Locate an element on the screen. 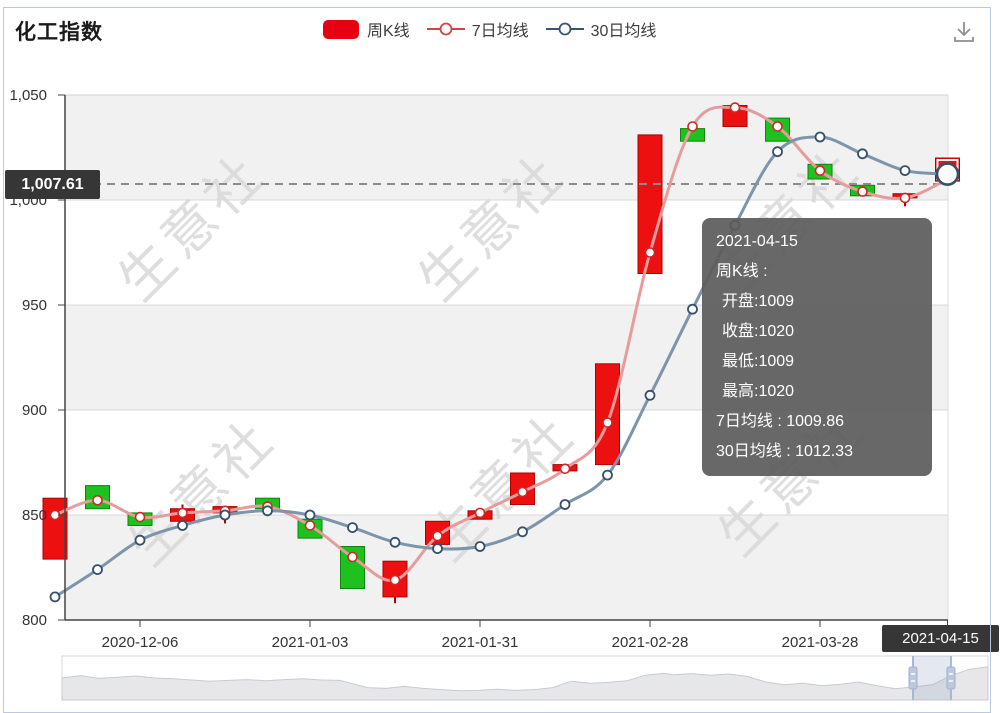 Image resolution: width=1000 pixels, height=713 pixels. legend-label: 周K线 is located at coordinates (388, 31).